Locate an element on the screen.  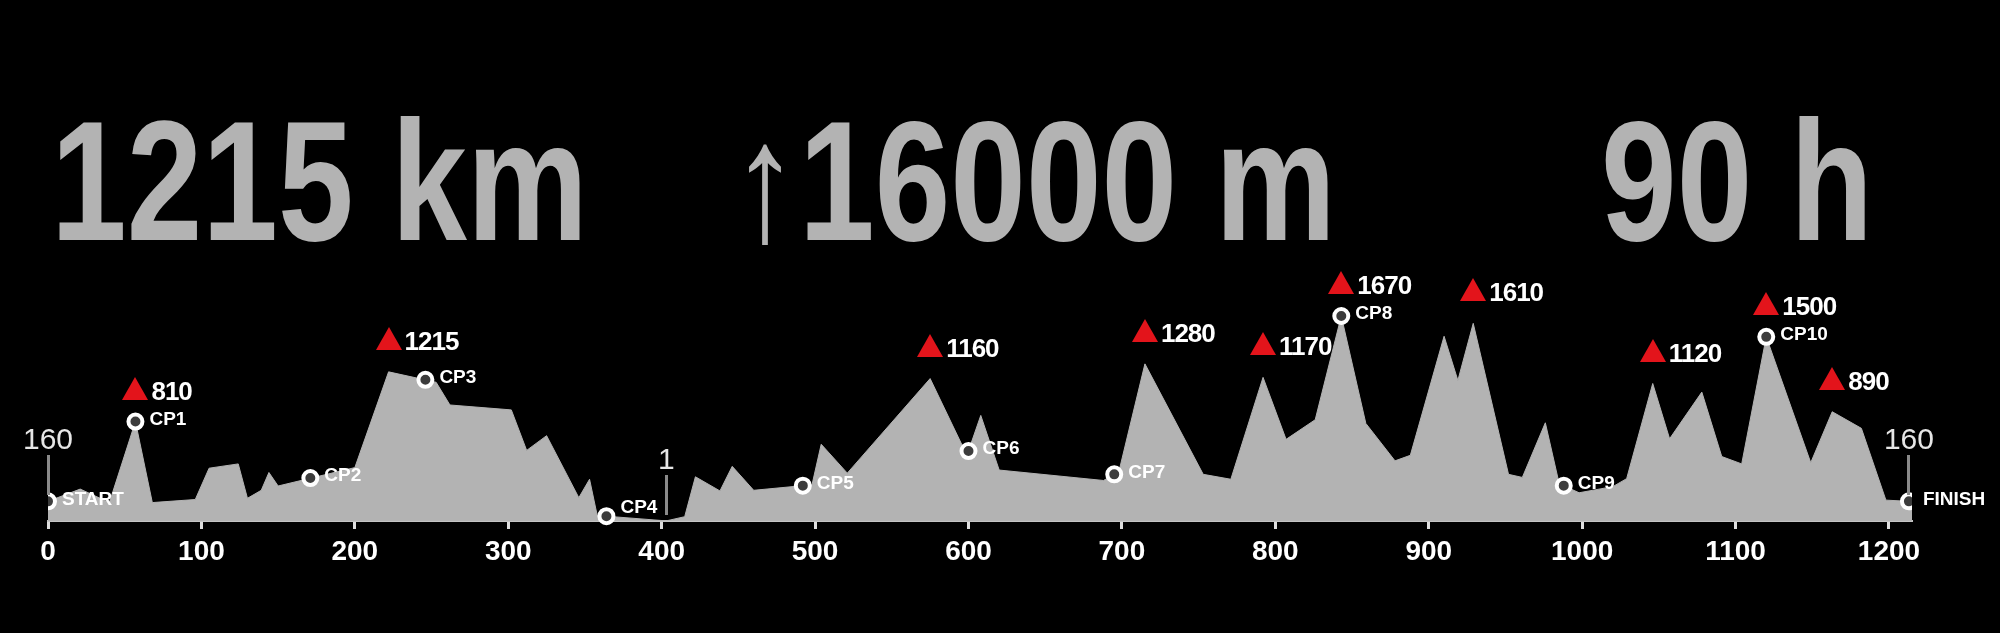
data-label: START is located at coordinates (93, 498).